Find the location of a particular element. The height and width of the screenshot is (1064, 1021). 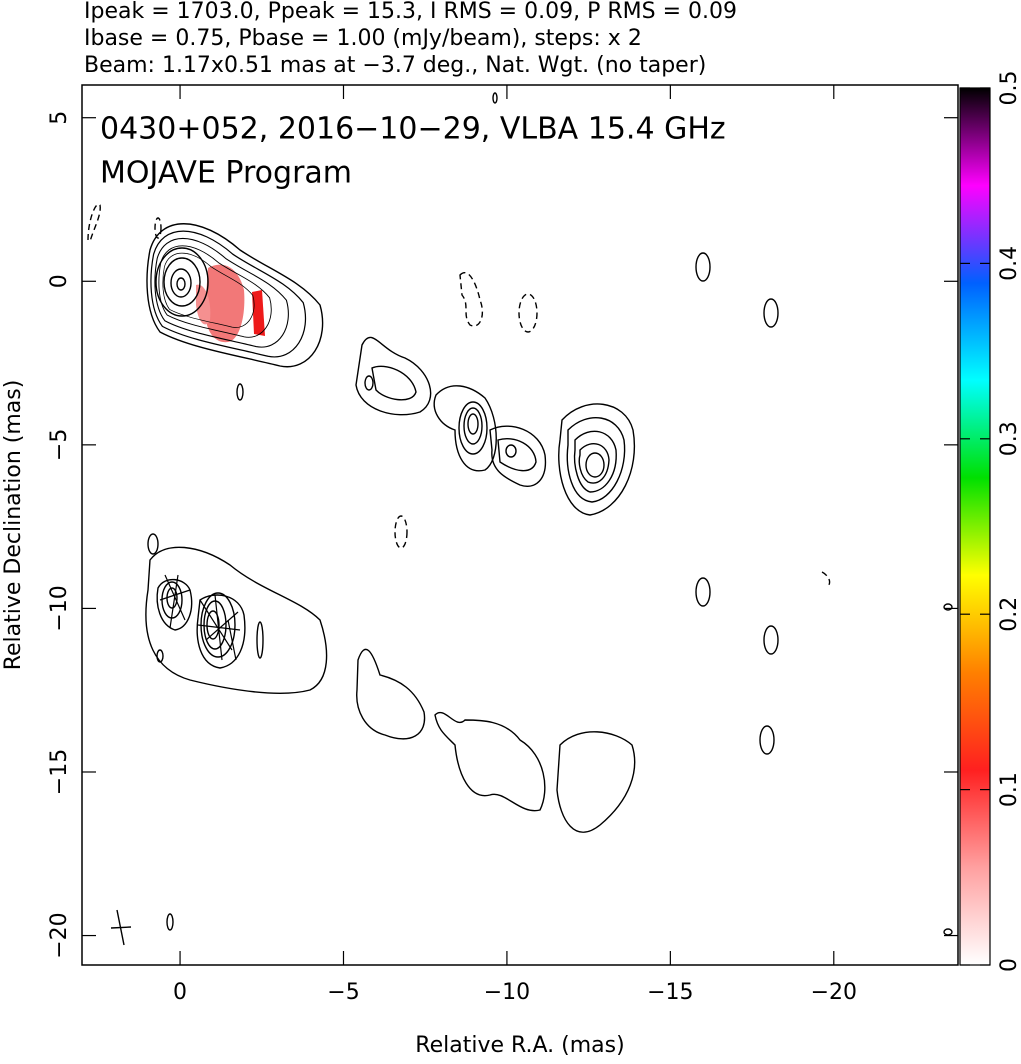

x-tick-label: −5 is located at coordinates (343, 992).